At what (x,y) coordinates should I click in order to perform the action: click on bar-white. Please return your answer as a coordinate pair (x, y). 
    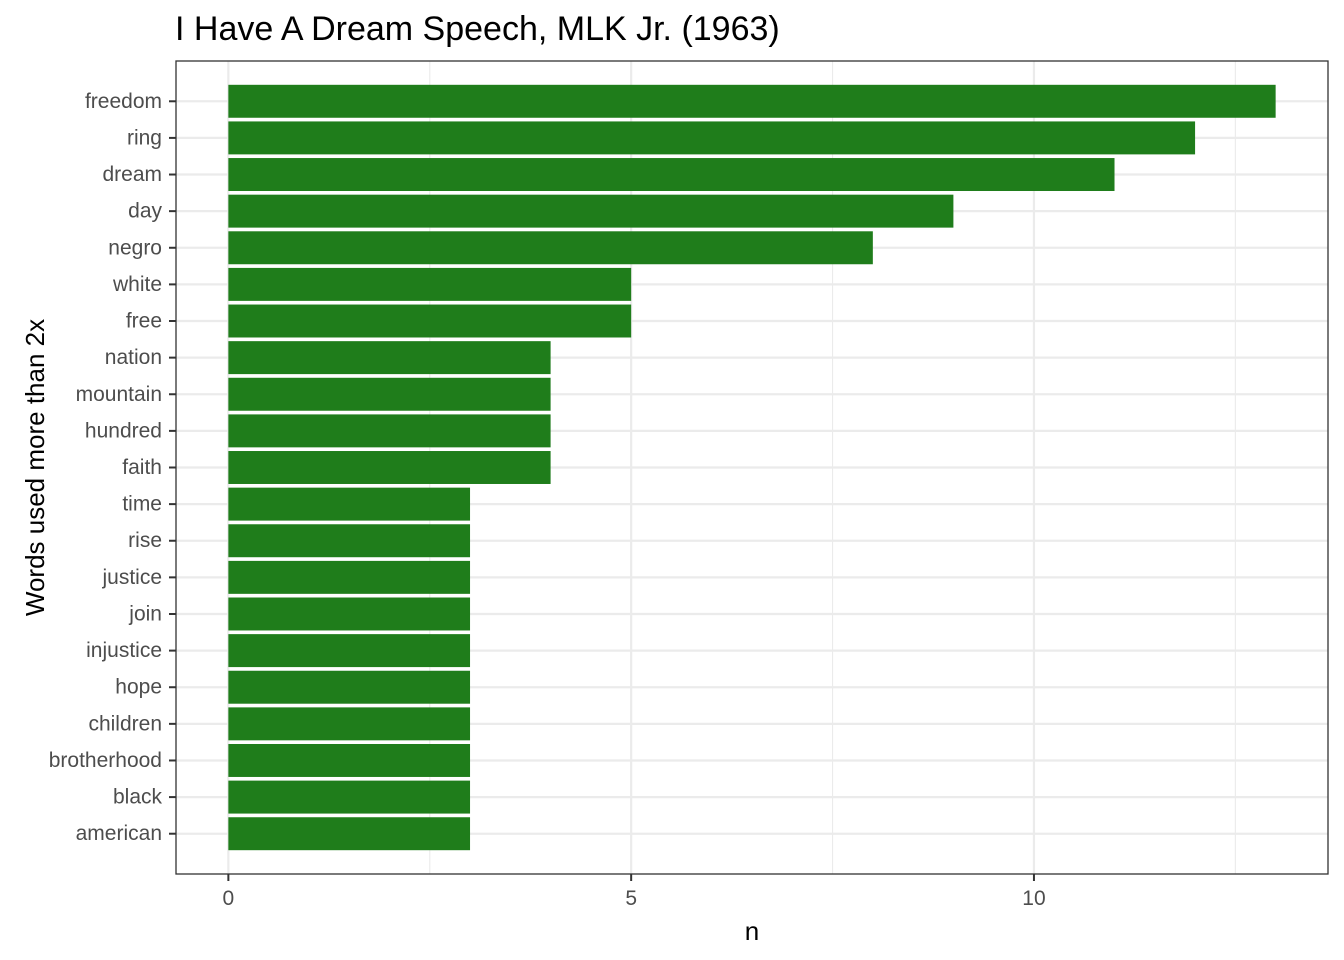
    Looking at the image, I should click on (430, 284).